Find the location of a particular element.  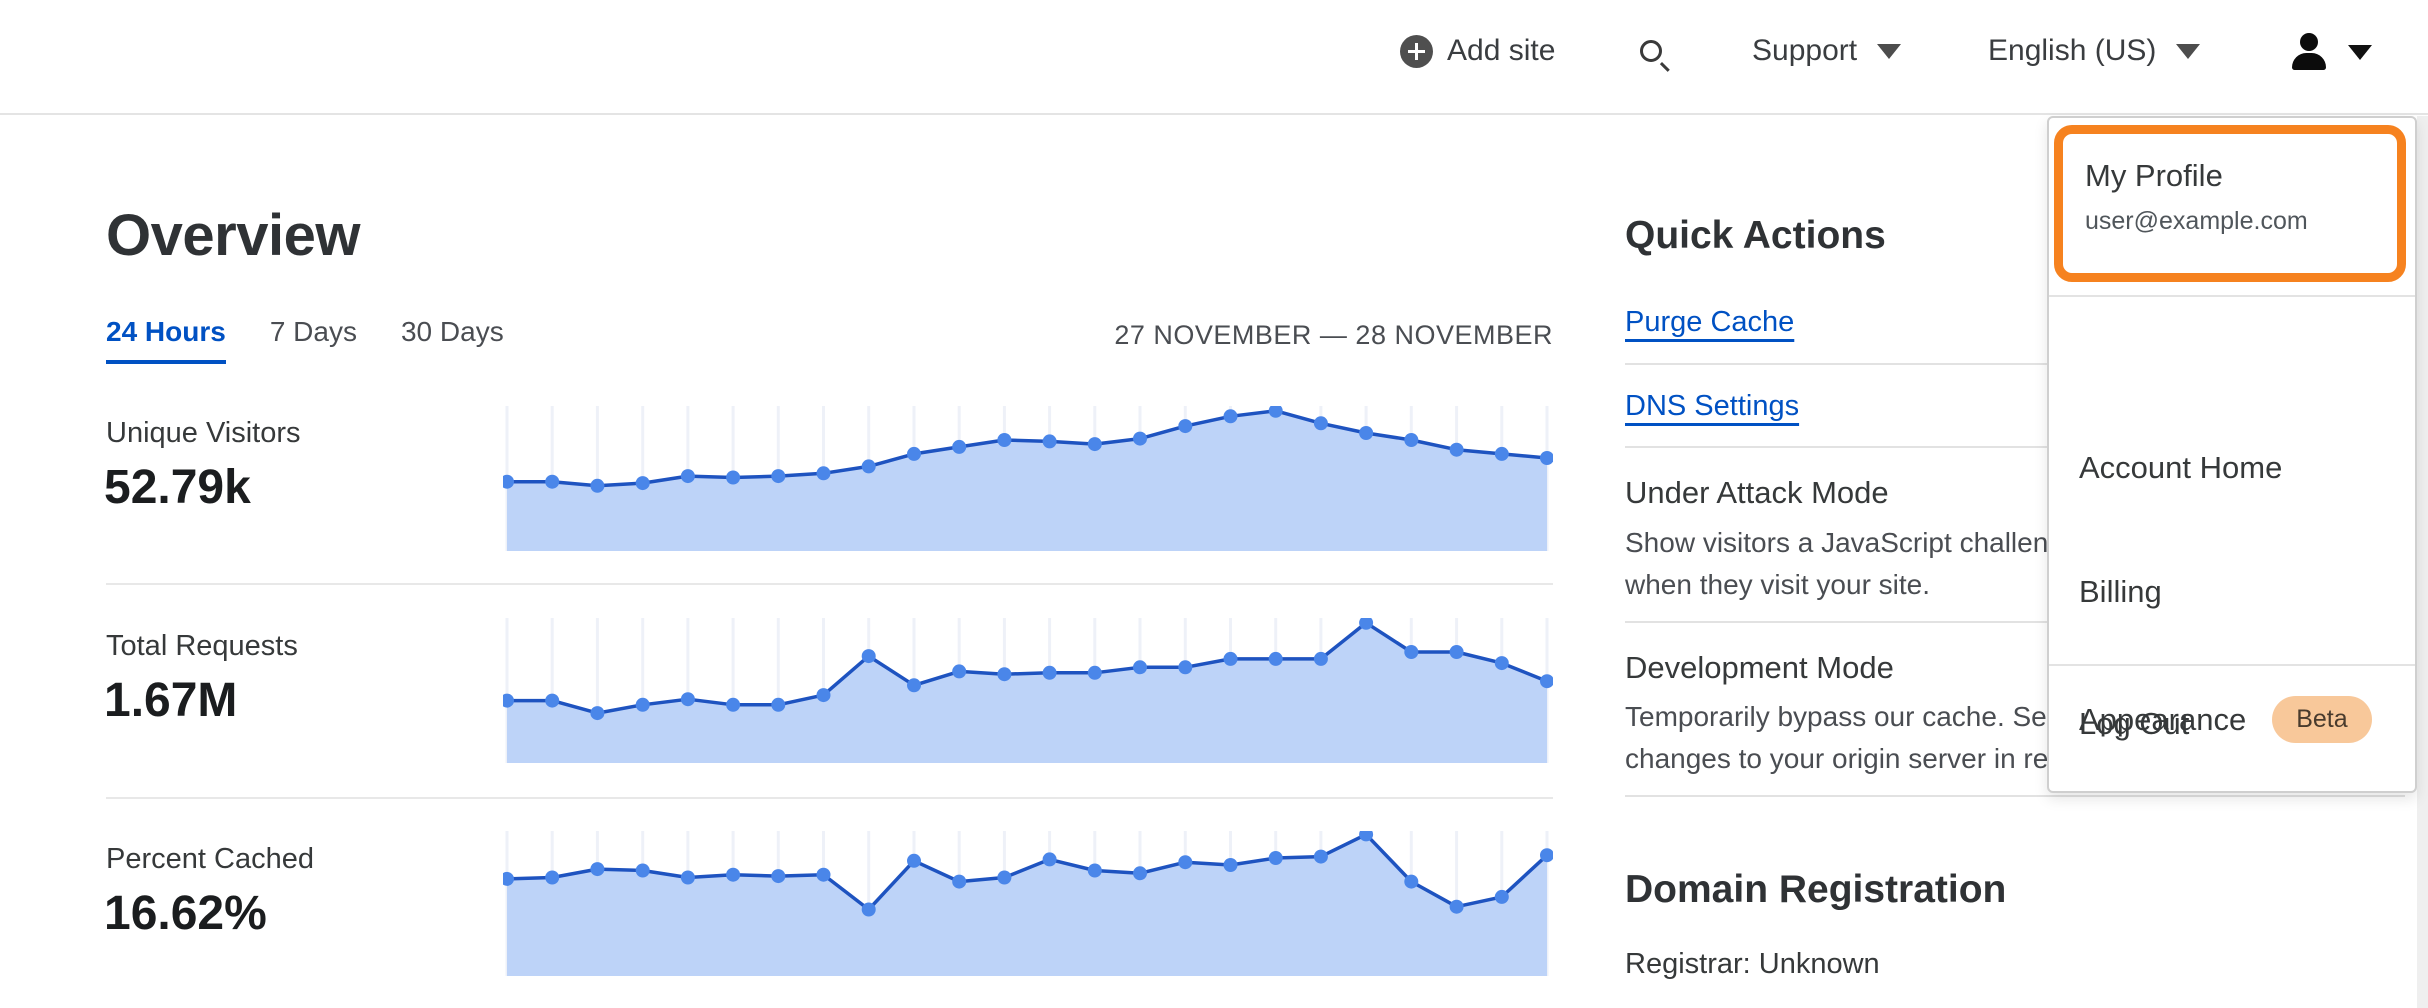

tab-24-hours: 24 Hours is located at coordinates (166, 340).